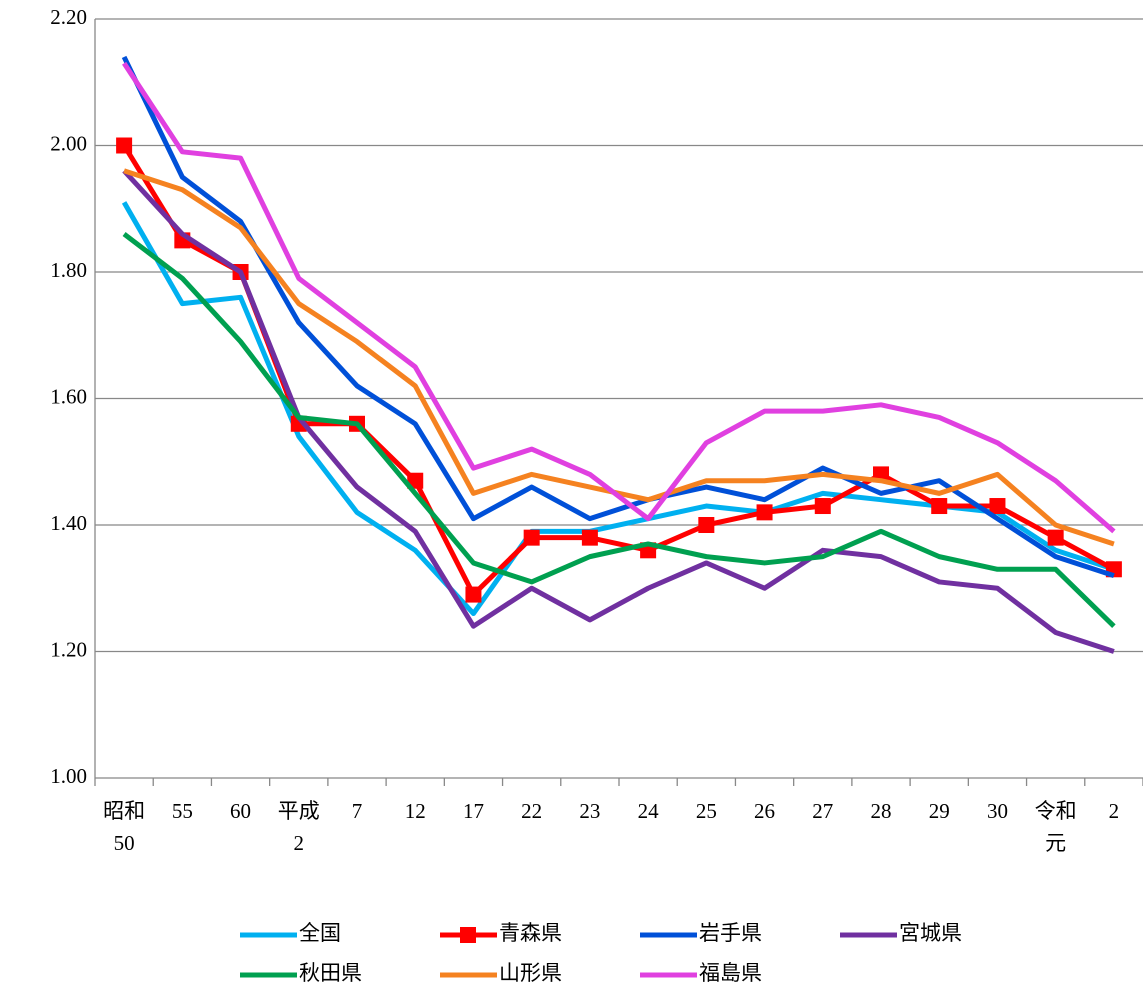  I want to click on x-tick-label: 7, so click(357, 811).